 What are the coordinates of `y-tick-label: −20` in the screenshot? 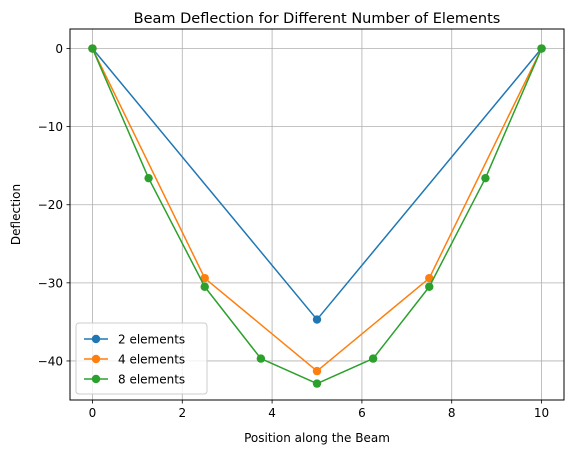 It's located at (50, 205).